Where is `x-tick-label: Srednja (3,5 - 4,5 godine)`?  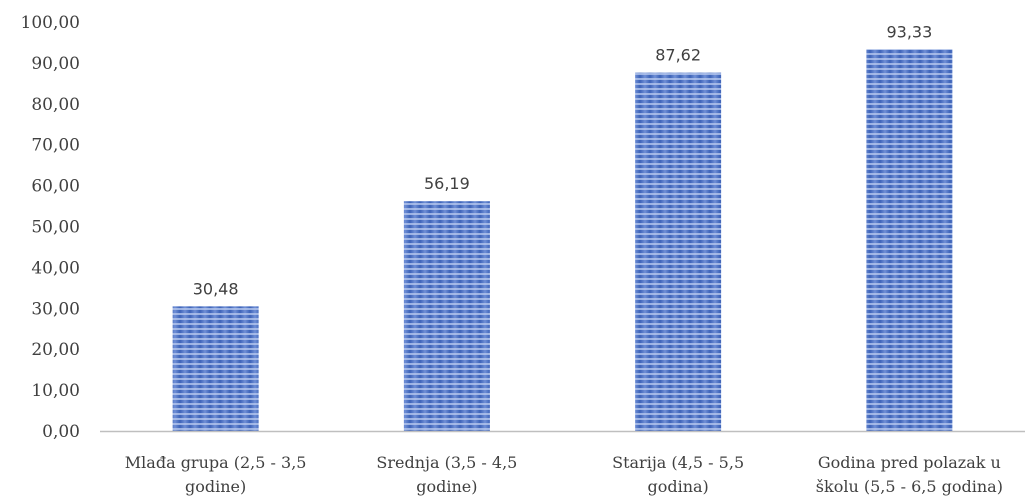
x-tick-label: Srednja (3,5 - 4,5 godine) is located at coordinates (446, 474).